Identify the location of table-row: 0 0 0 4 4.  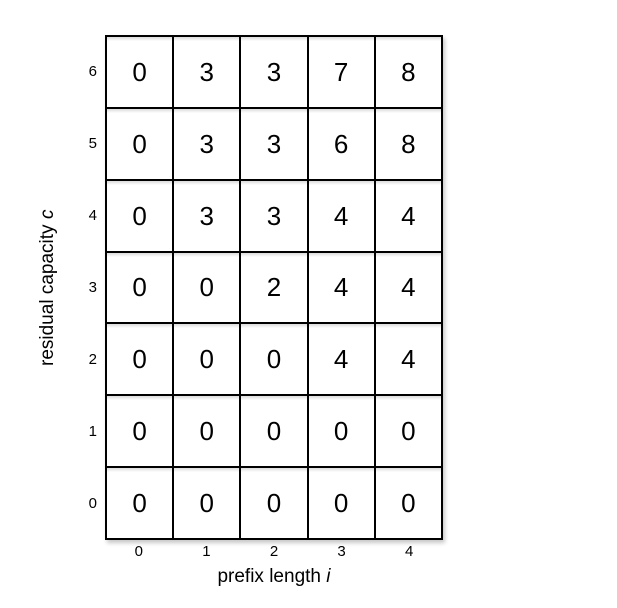
(274, 359).